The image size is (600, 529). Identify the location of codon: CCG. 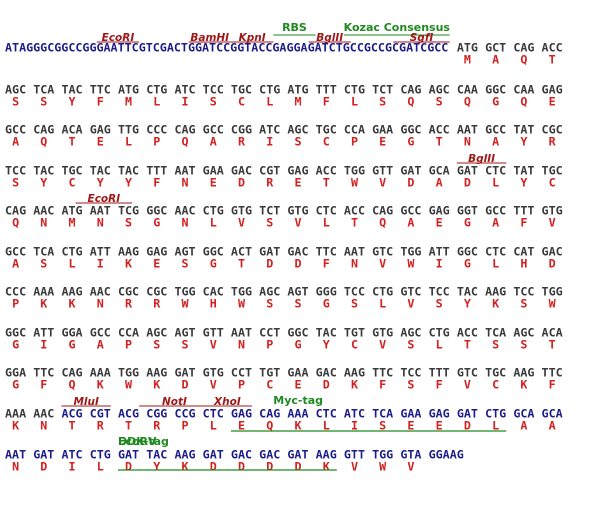
(184, 414).